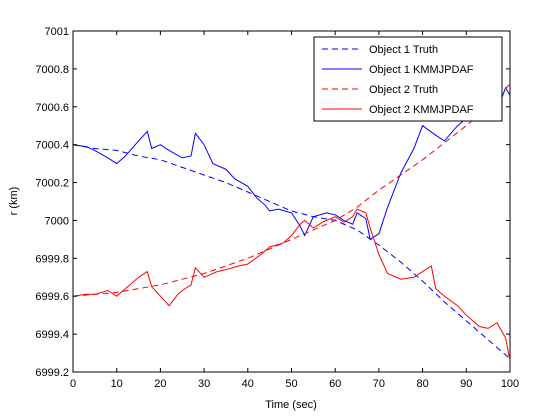  What do you see at coordinates (403, 90) in the screenshot?
I see `legend-label-3: Object 2 Truth` at bounding box center [403, 90].